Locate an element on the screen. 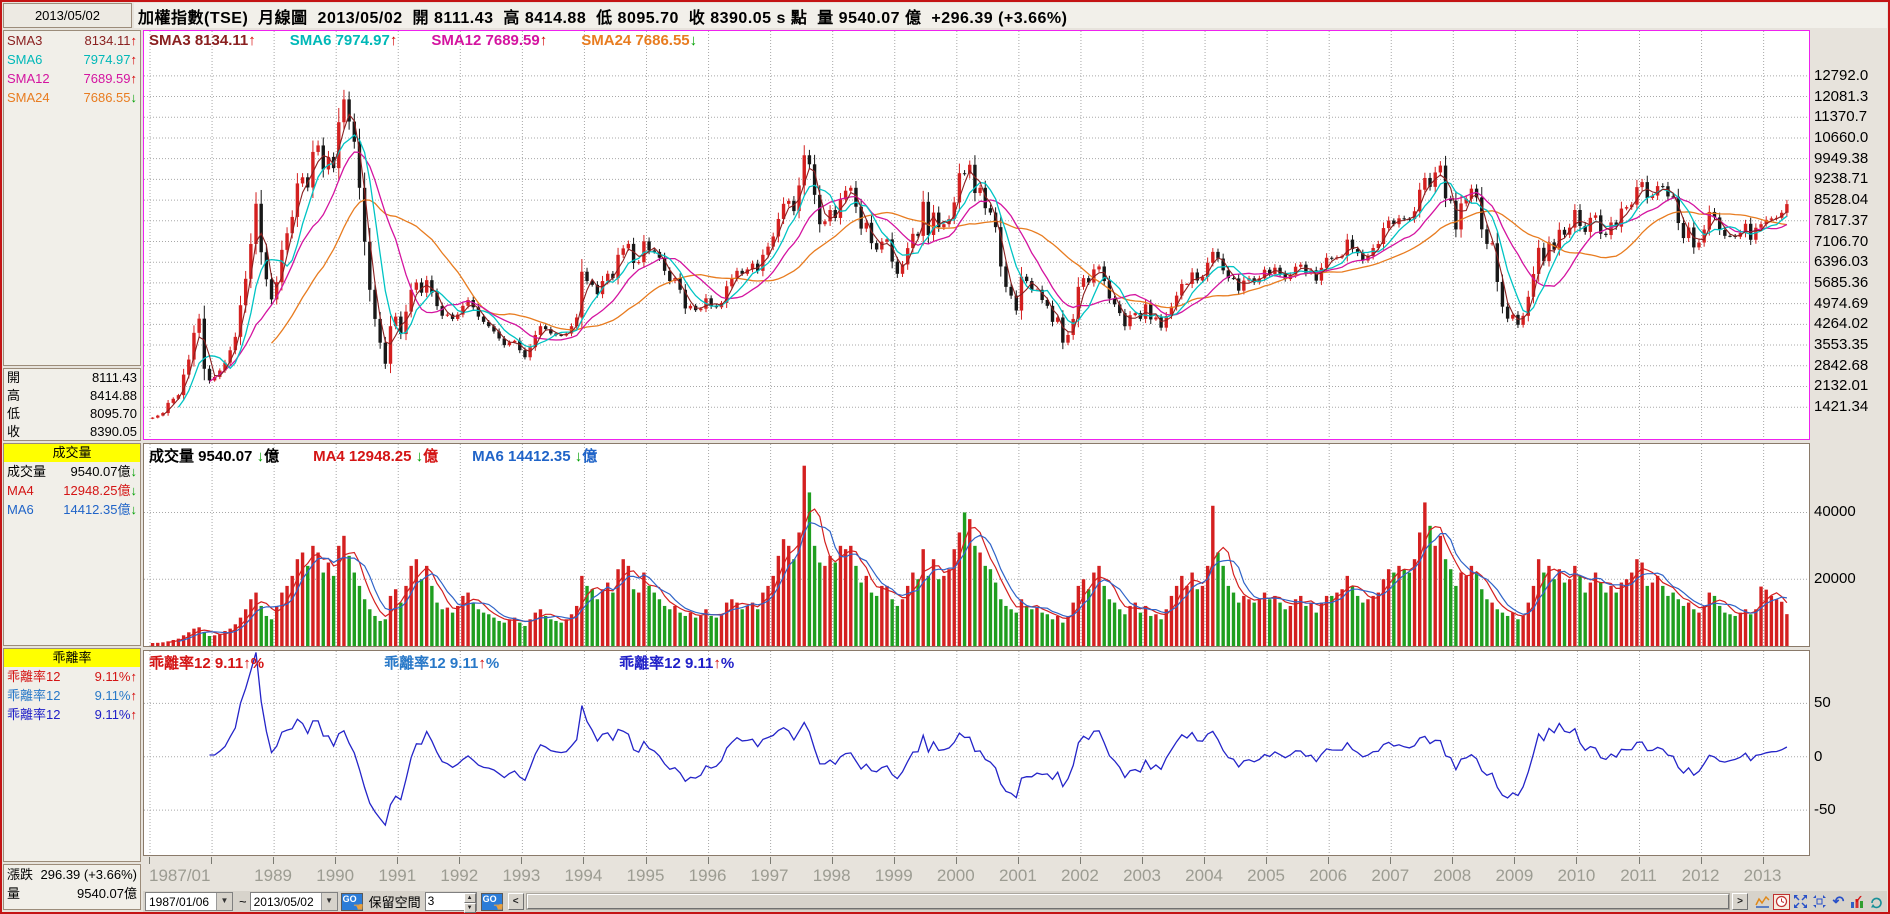 This screenshot has width=1890, height=914. scroll-right-button: > is located at coordinates (1740, 901).